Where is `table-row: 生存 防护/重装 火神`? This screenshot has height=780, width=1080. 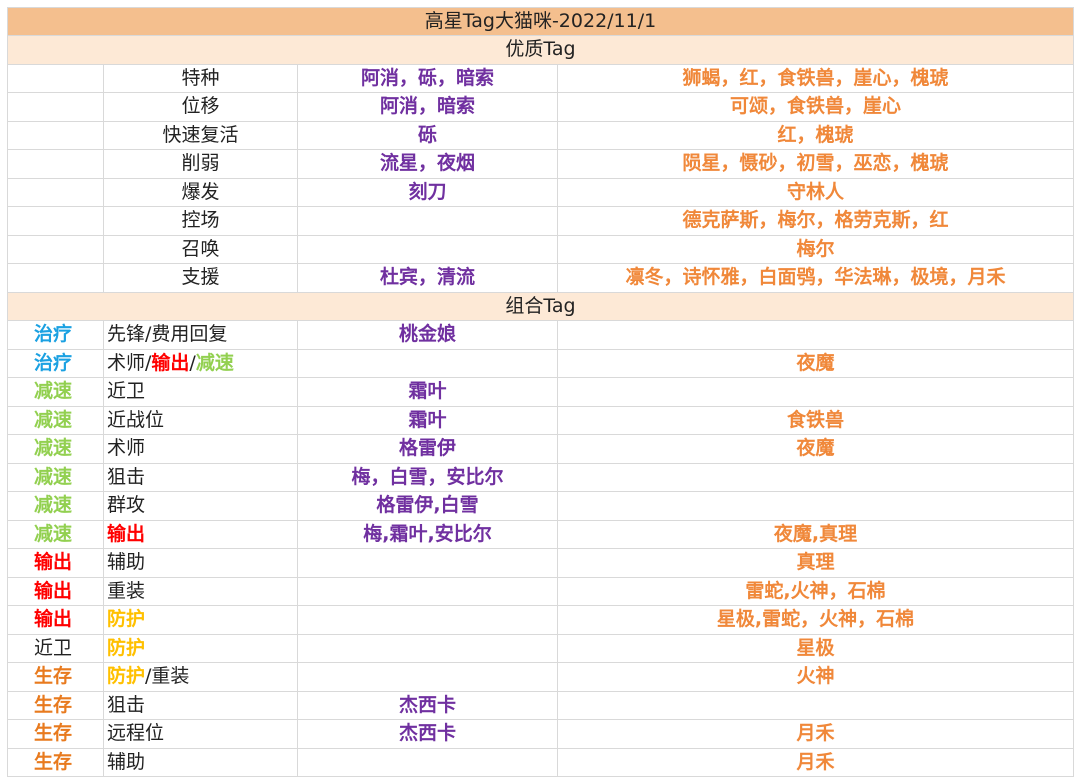
table-row: 生存 防护/重装 火神 is located at coordinates (541, 677).